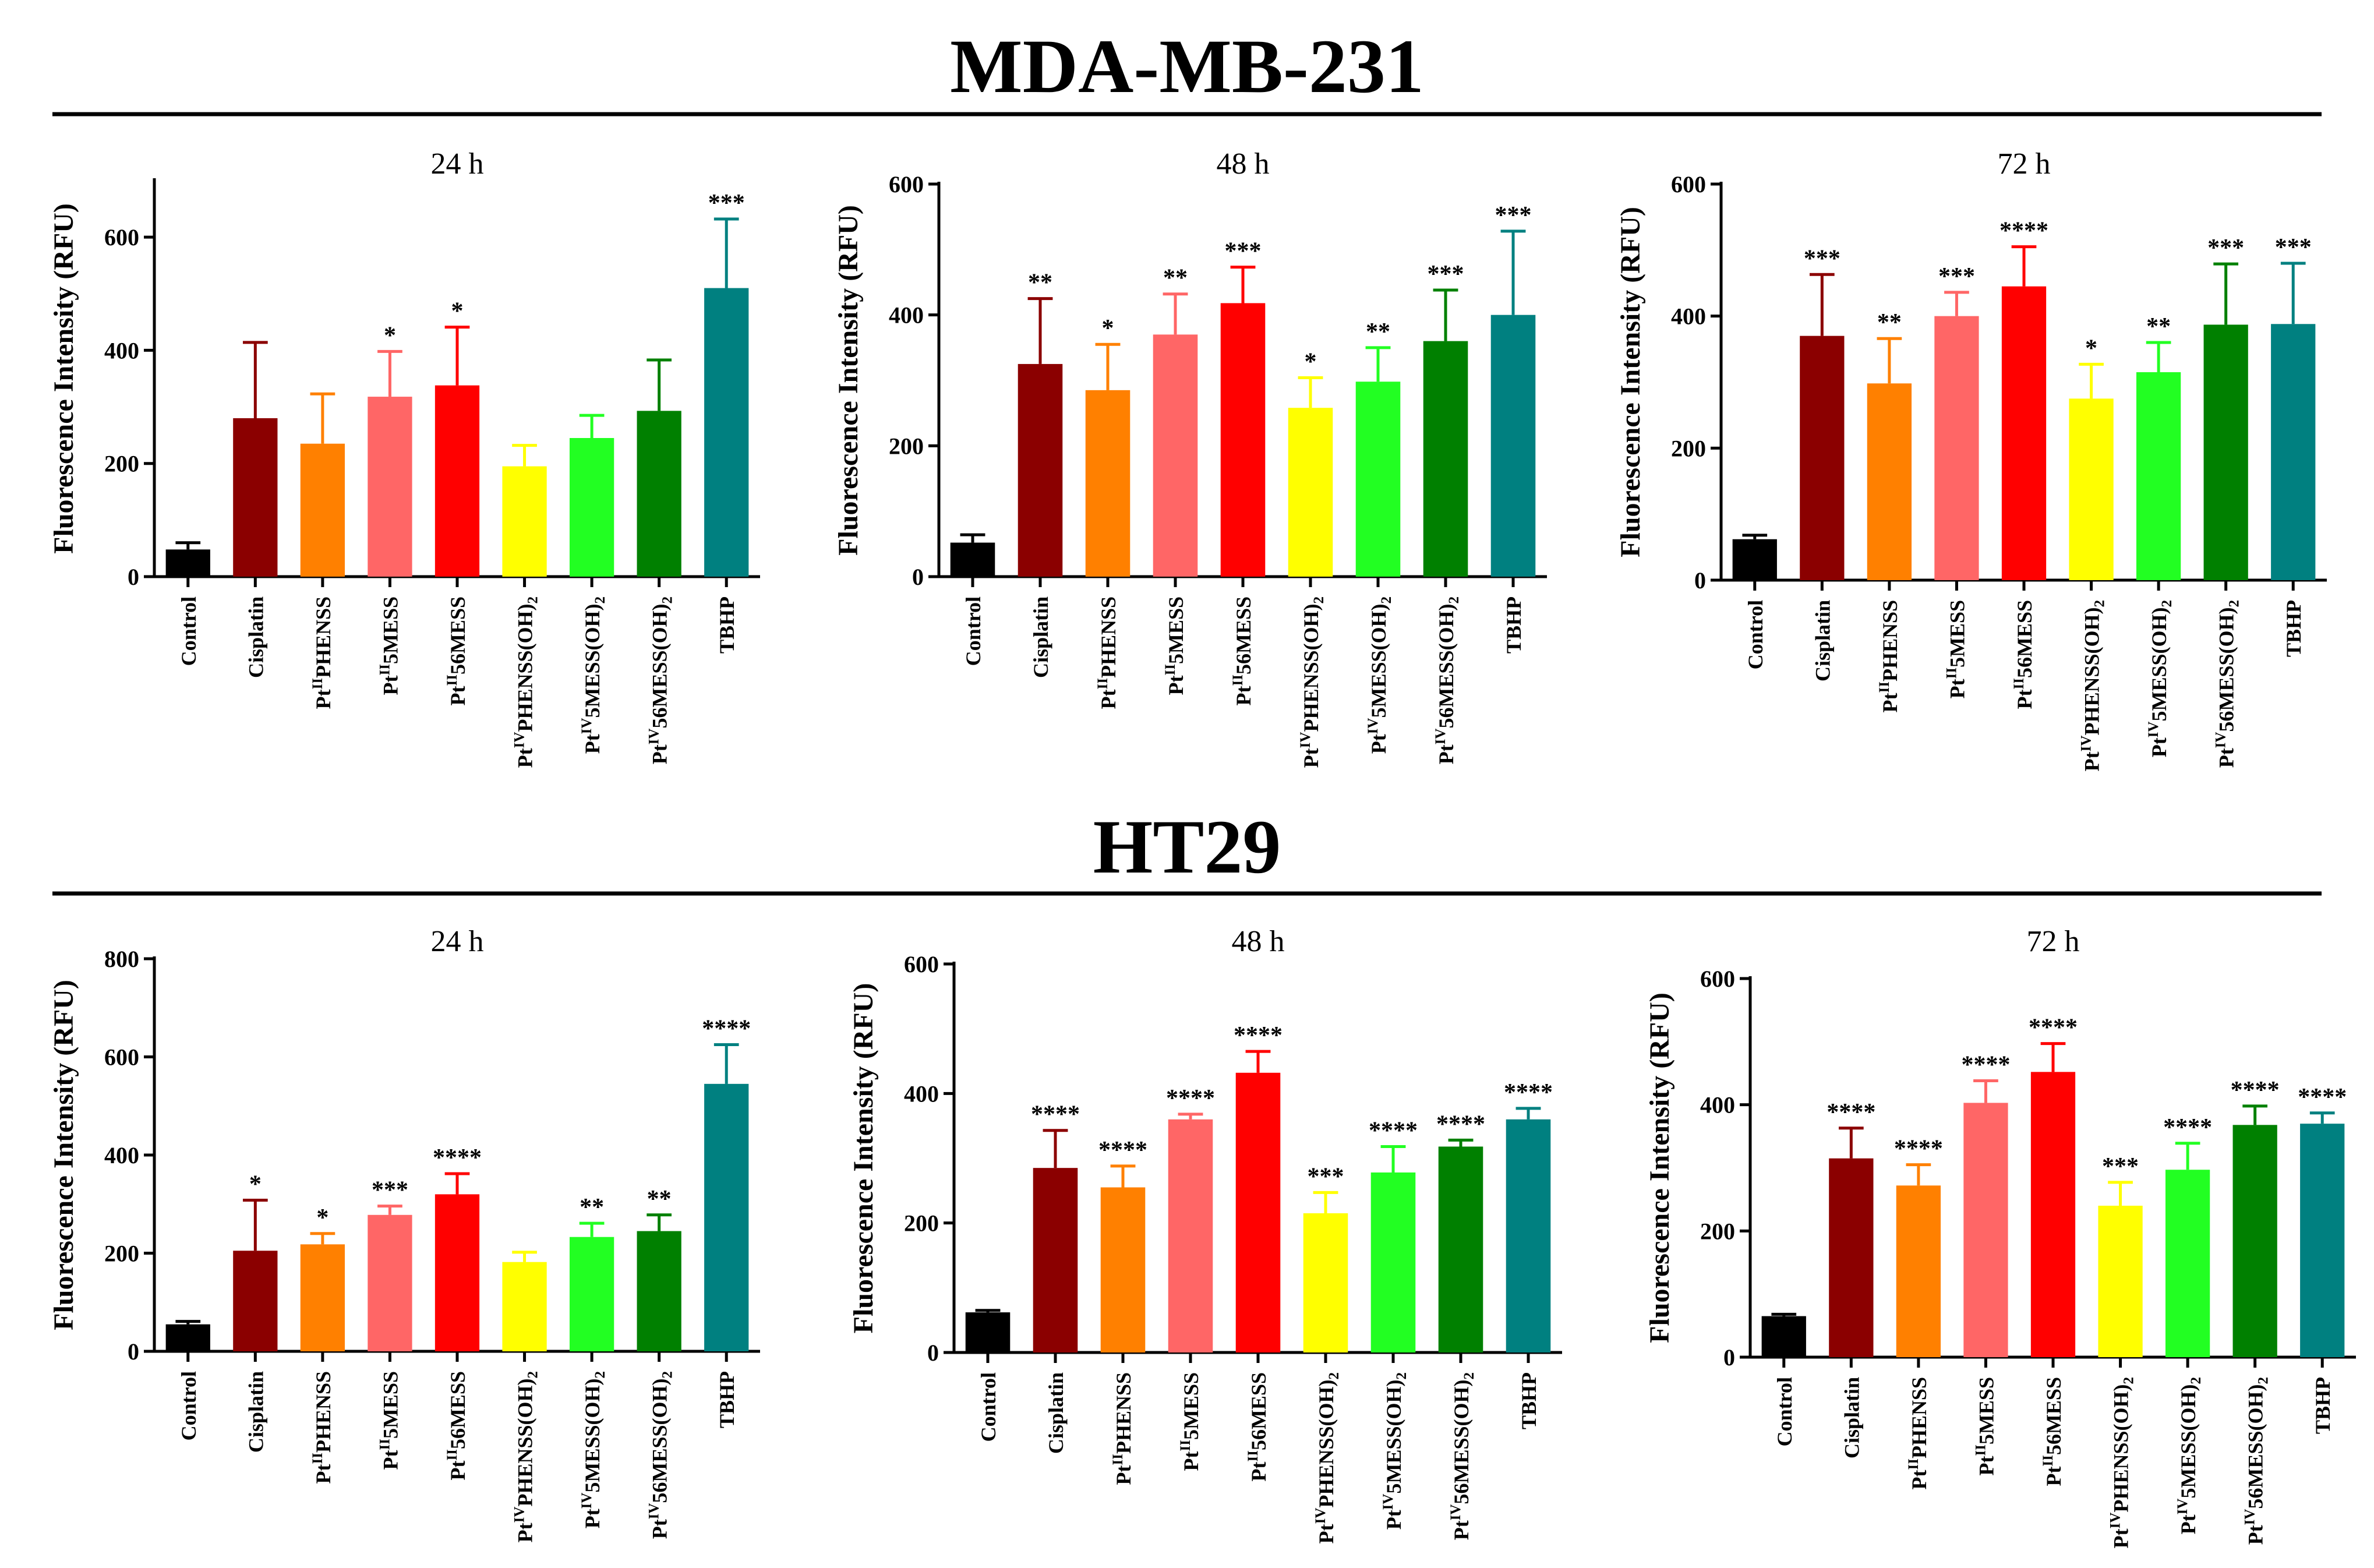 The image size is (2374, 1568). Describe the element at coordinates (1187, 66) in the screenshot. I see `section-title-mda: MDA-MB-231` at that location.